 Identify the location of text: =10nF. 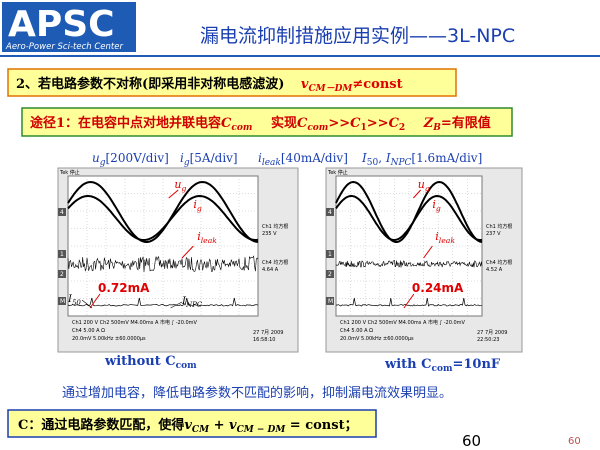
(476, 364).